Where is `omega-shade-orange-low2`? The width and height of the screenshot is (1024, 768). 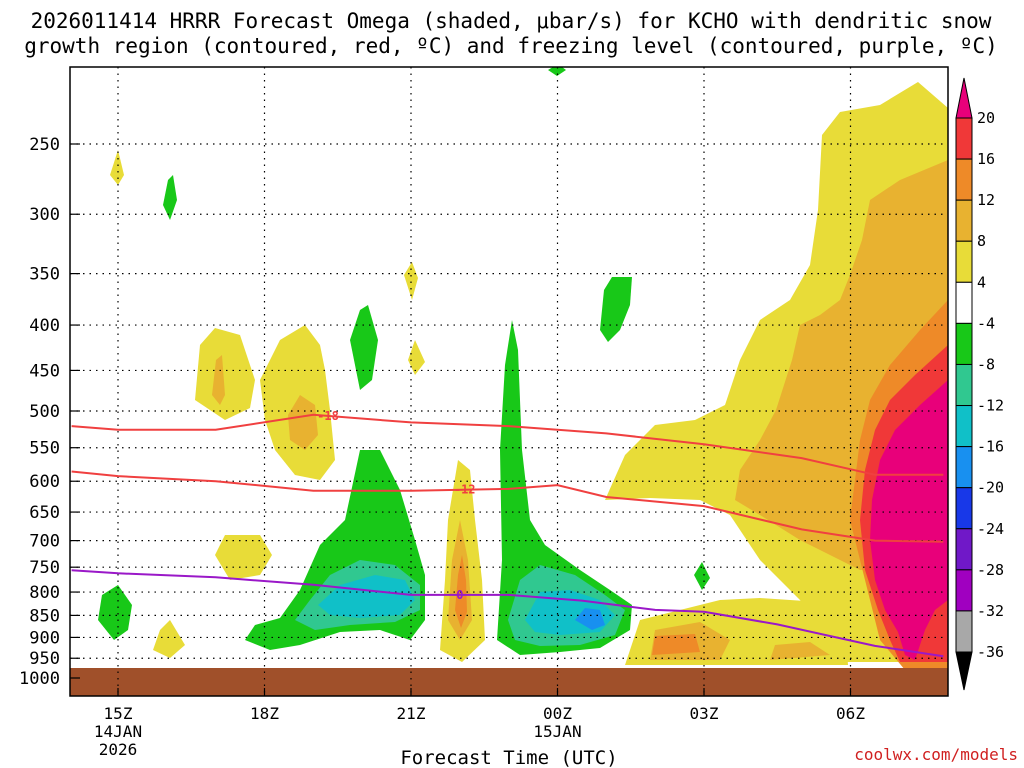 omega-shade-orange-low2 is located at coordinates (800, 651).